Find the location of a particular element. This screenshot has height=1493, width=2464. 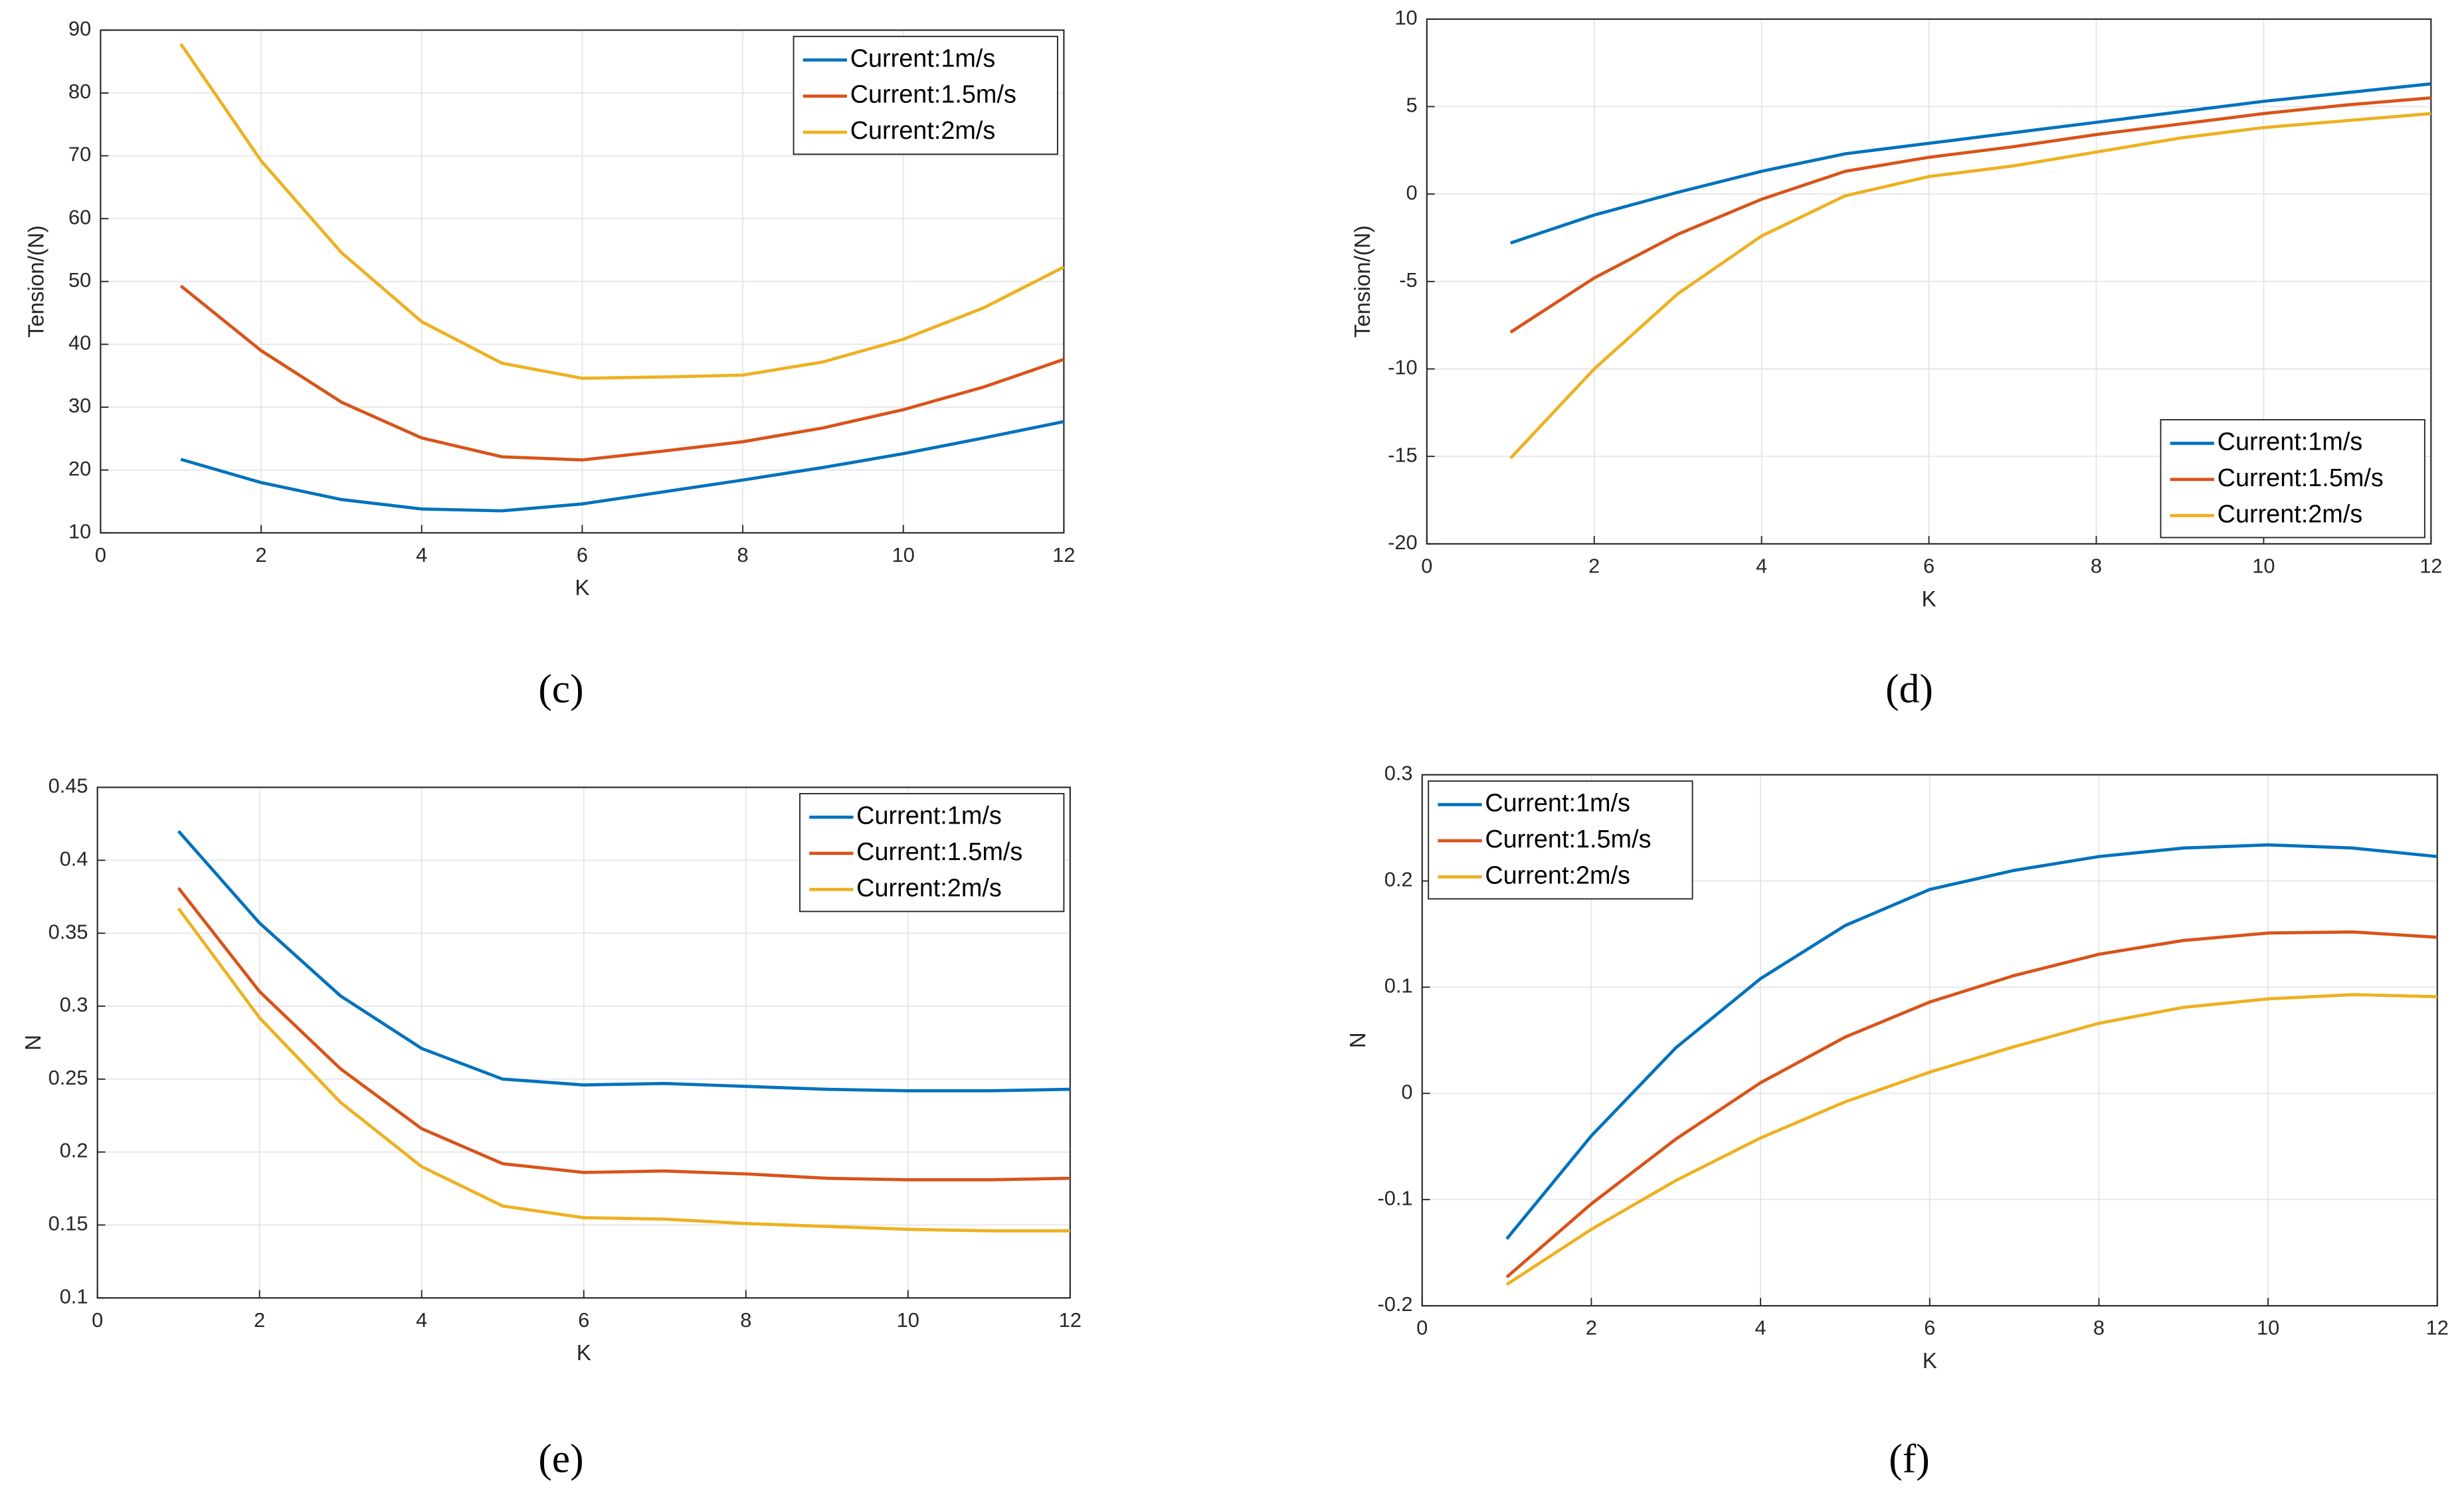

y-tick-label: -10 is located at coordinates (1402, 368).